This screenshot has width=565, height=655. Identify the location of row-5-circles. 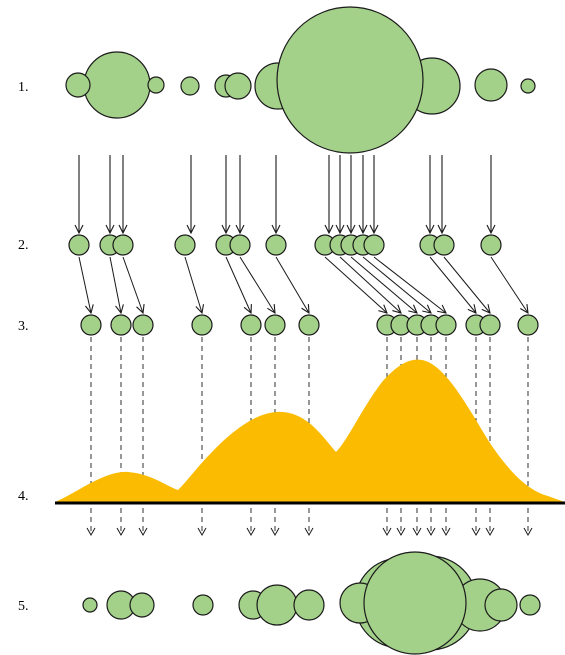
(311, 603).